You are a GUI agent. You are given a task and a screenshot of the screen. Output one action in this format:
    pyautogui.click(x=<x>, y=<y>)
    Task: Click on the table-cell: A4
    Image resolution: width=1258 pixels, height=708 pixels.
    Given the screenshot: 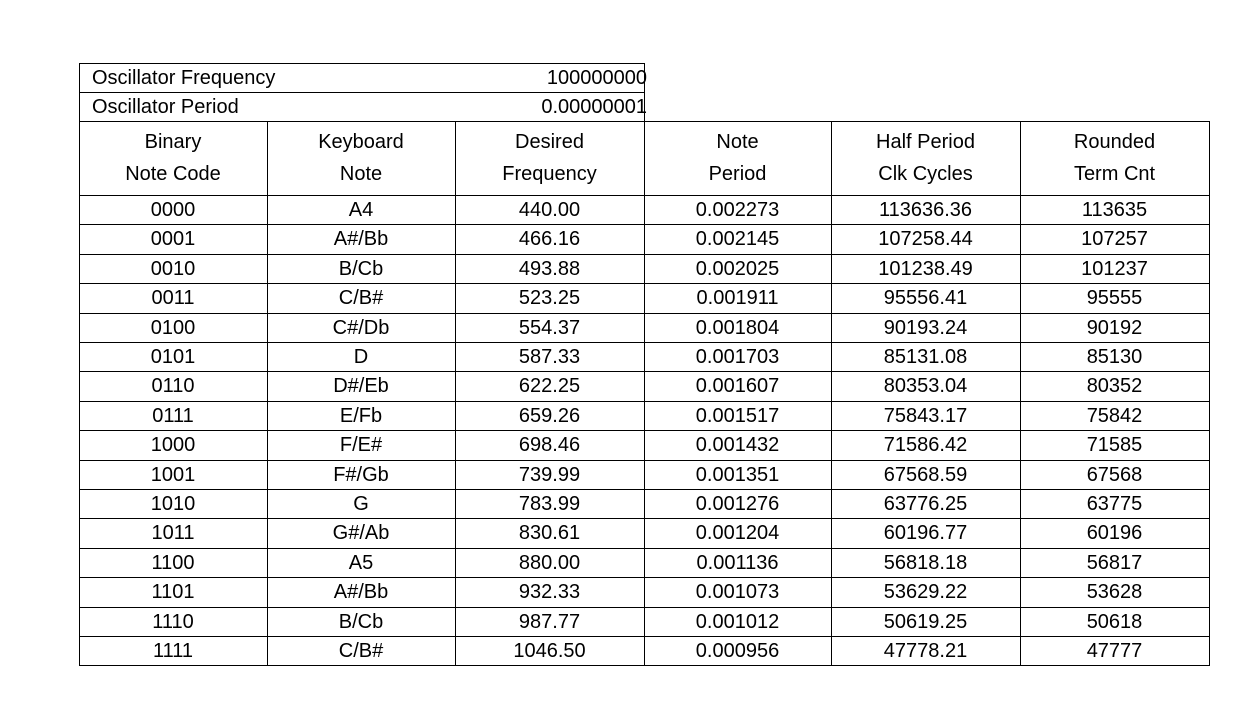 What is the action you would take?
    pyautogui.click(x=361, y=210)
    